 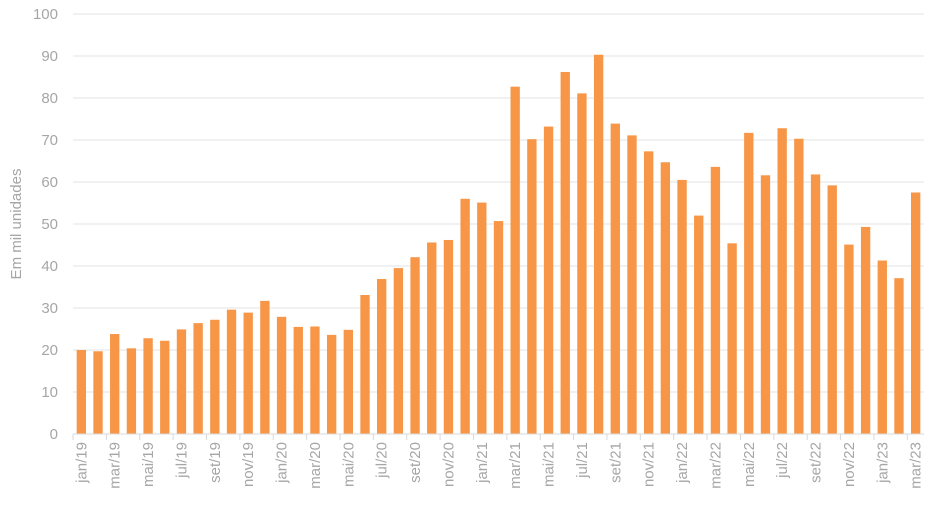 I want to click on y-tick-label: 30, so click(x=49, y=308).